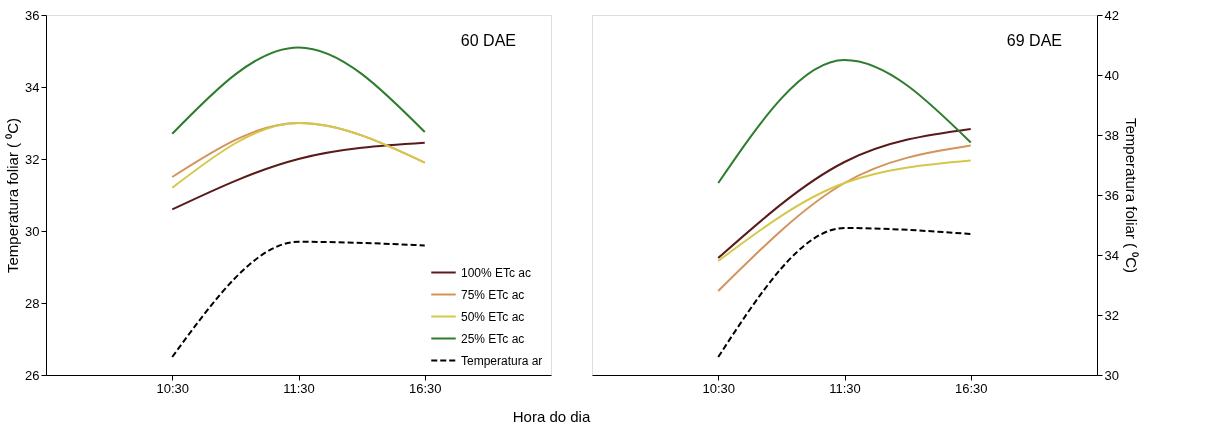 This screenshot has width=1219, height=446. What do you see at coordinates (1034, 40) in the screenshot?
I see `annotation: 69 DAE` at bounding box center [1034, 40].